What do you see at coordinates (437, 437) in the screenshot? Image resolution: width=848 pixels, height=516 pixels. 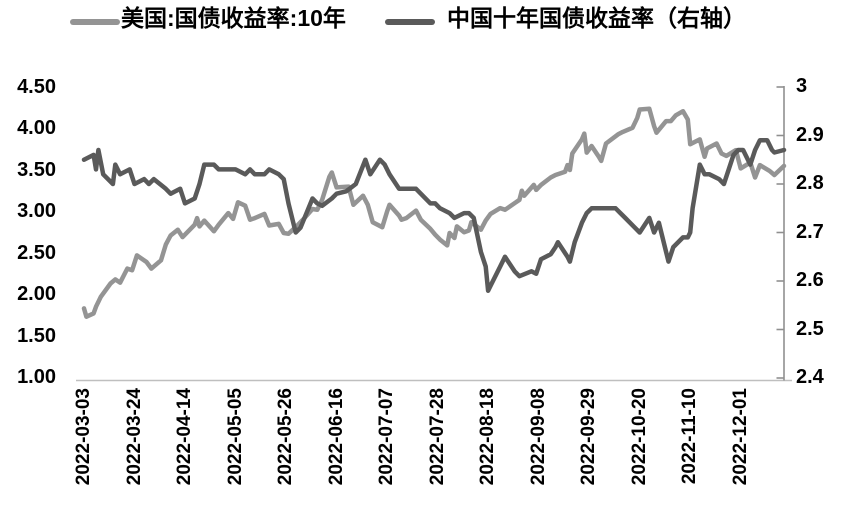 I see `x-tick-label: 2022-07-28` at bounding box center [437, 437].